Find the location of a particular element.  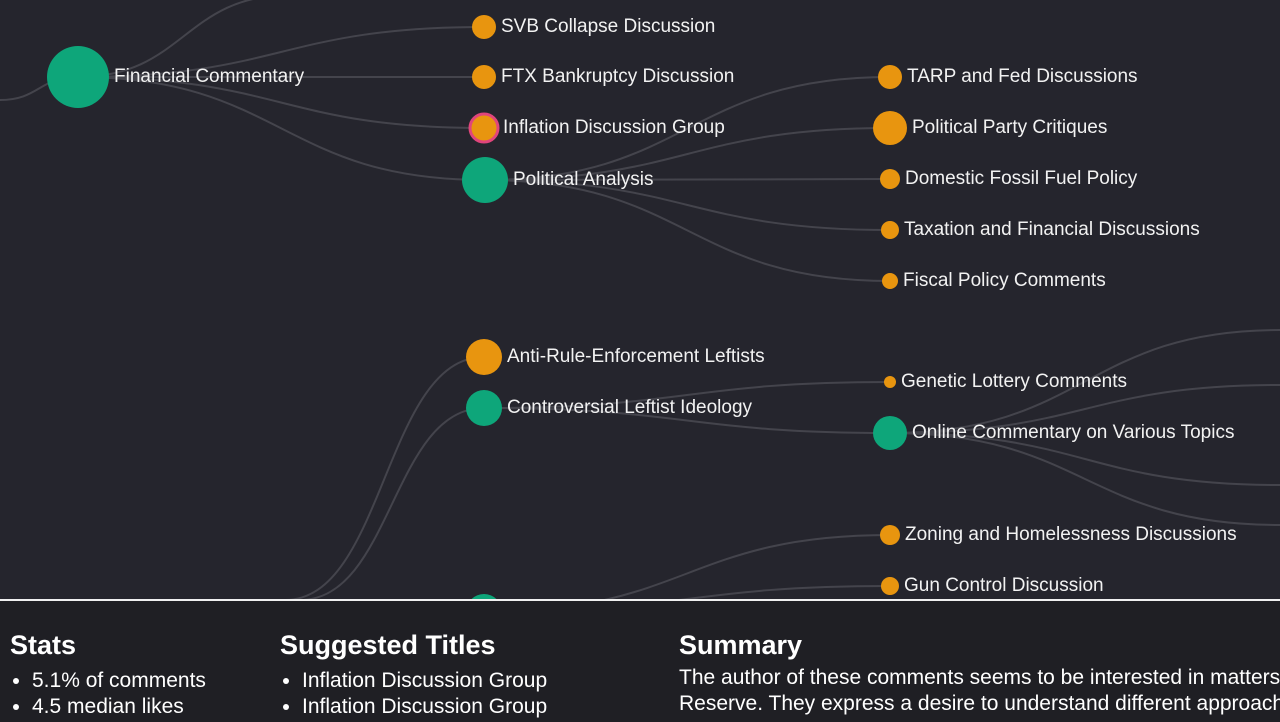

node-label-inflation: Inflation Discussion Group is located at coordinates (614, 127).